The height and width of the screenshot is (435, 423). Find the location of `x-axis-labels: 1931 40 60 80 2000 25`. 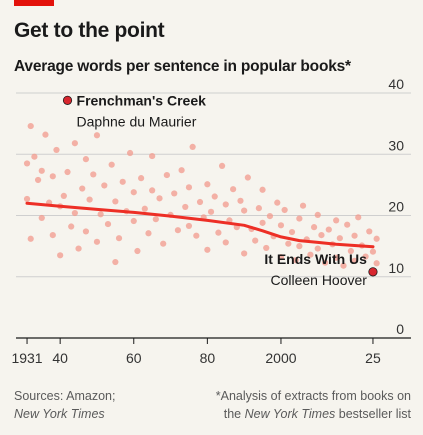

x-axis-labels: 1931 40 60 80 2000 25 is located at coordinates (196, 352).